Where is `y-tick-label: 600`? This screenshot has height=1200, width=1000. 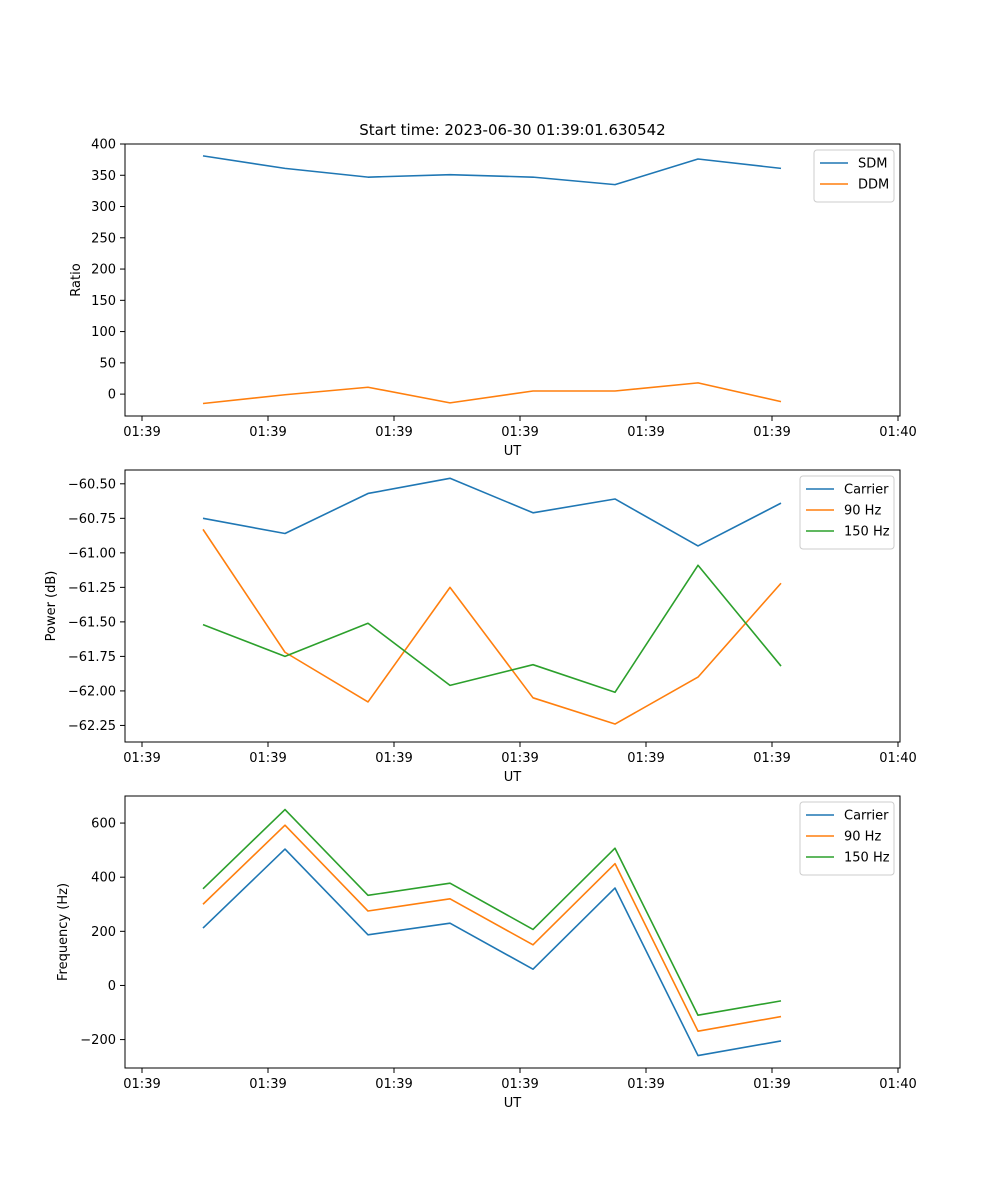
y-tick-label: 600 is located at coordinates (103, 824).